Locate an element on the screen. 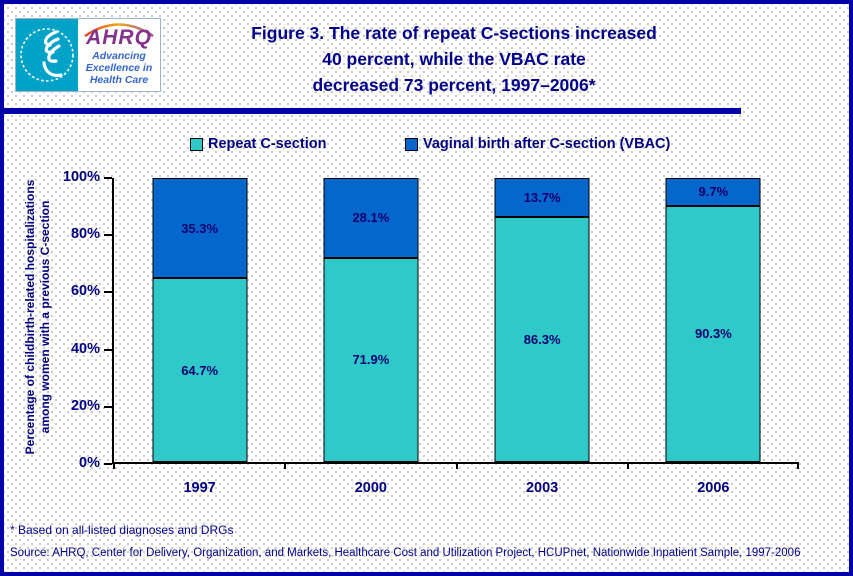 This screenshot has width=853, height=576. stacked-bar: 35.3% 64.7% is located at coordinates (200, 320).